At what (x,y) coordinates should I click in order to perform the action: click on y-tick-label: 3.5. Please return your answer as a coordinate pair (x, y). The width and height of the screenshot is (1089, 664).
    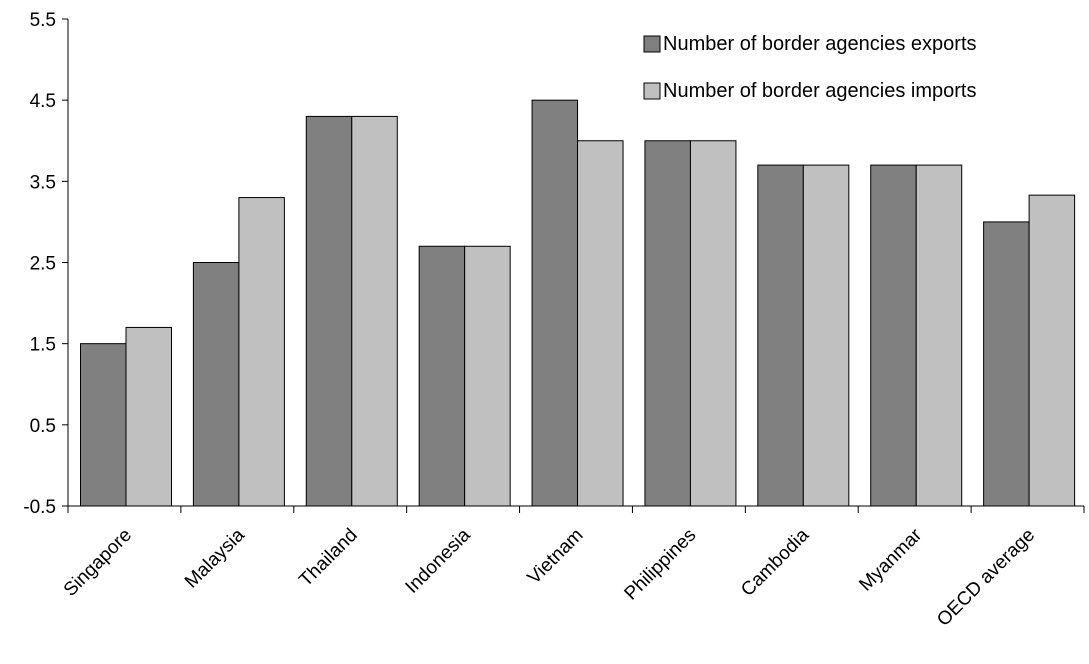
    Looking at the image, I should click on (43, 182).